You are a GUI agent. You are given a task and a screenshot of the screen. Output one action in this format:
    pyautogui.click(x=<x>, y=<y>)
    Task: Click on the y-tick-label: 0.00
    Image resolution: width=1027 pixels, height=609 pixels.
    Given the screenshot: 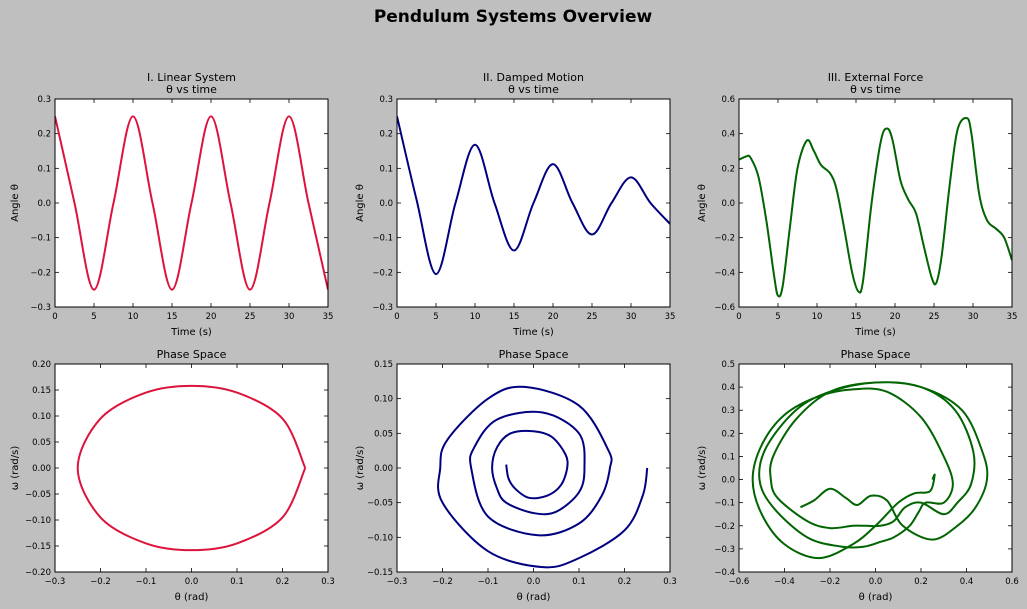 What is the action you would take?
    pyautogui.click(x=41, y=469)
    